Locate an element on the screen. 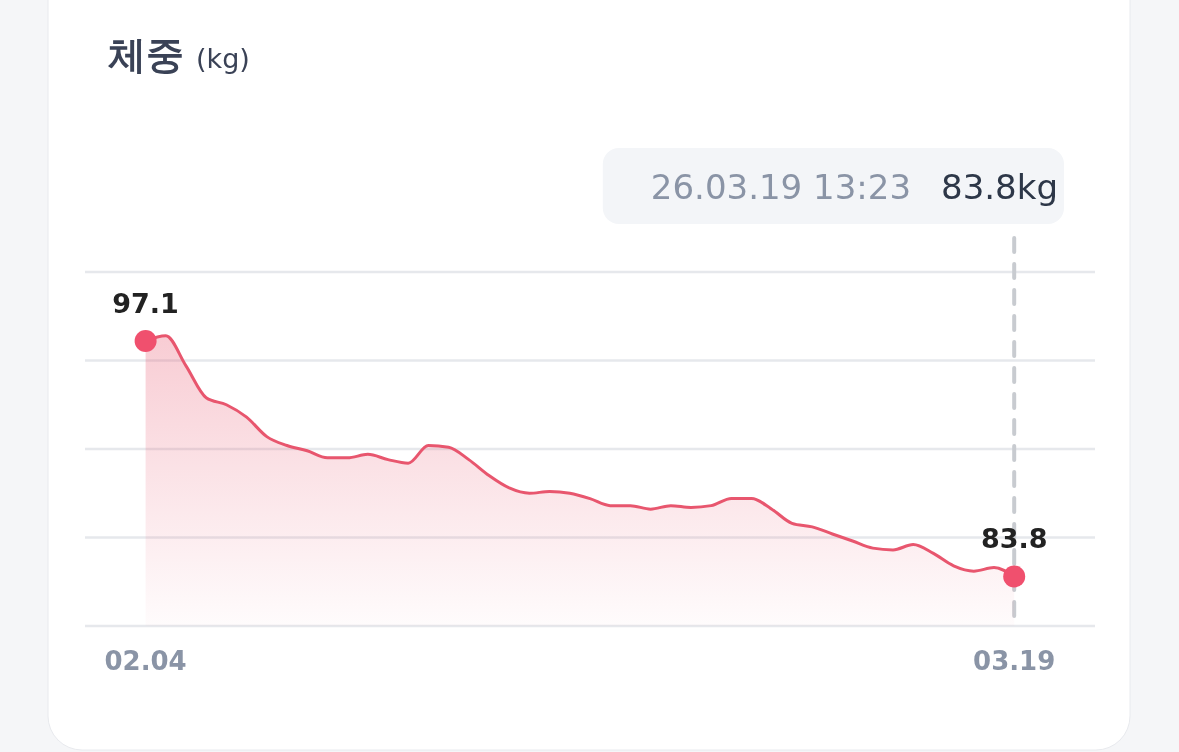  x-tick-label: 02.04 is located at coordinates (145, 661).